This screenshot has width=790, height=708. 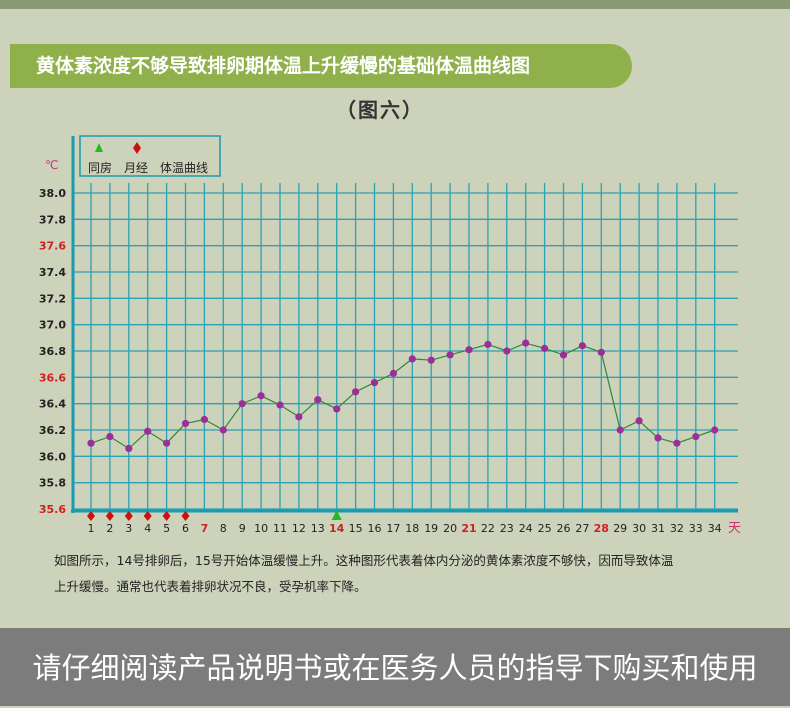 I want to click on x-tick-label: 26, so click(x=564, y=528).